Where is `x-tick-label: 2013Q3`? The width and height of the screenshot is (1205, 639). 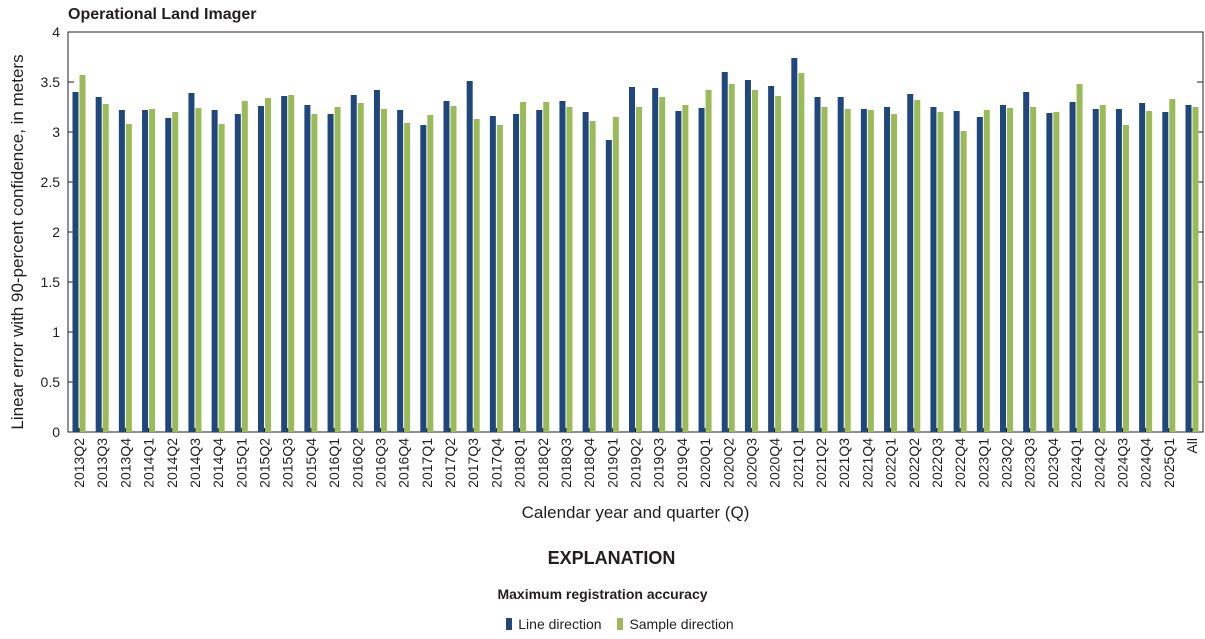 x-tick-label: 2013Q3 is located at coordinates (102, 463).